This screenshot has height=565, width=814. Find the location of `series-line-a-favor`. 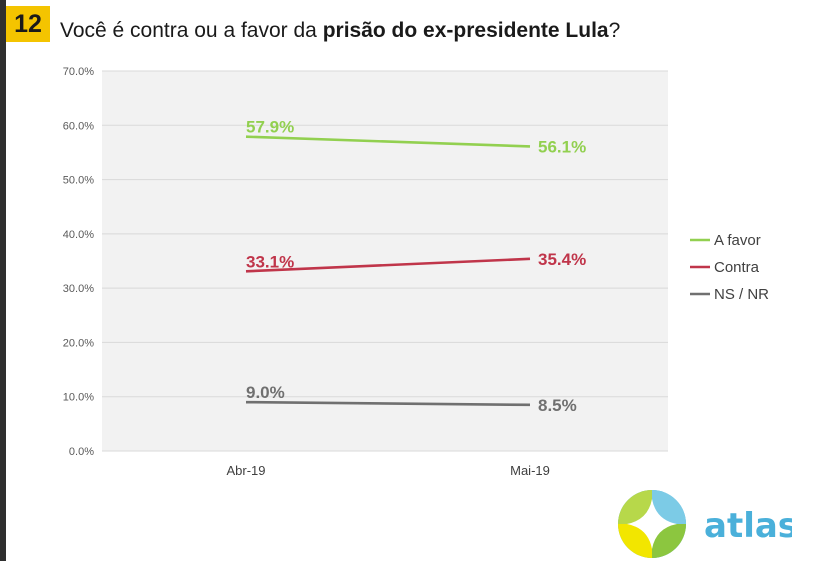

series-line-a-favor is located at coordinates (388, 141).